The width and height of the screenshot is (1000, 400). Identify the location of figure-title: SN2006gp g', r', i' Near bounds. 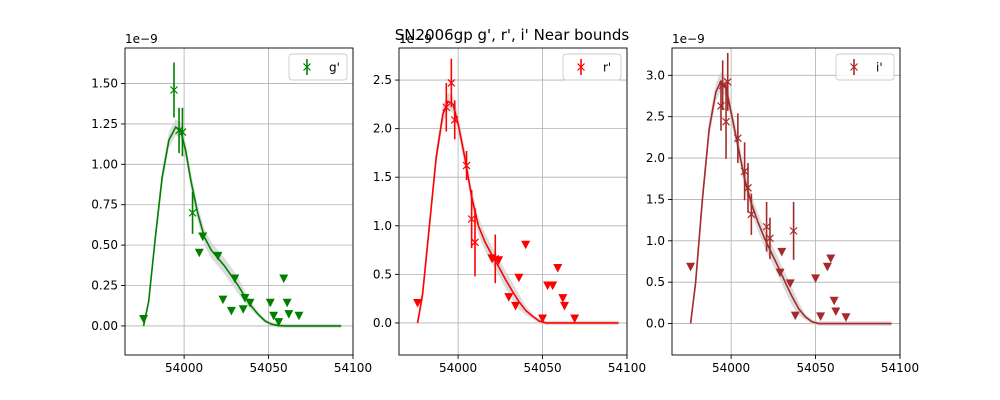
(512, 35).